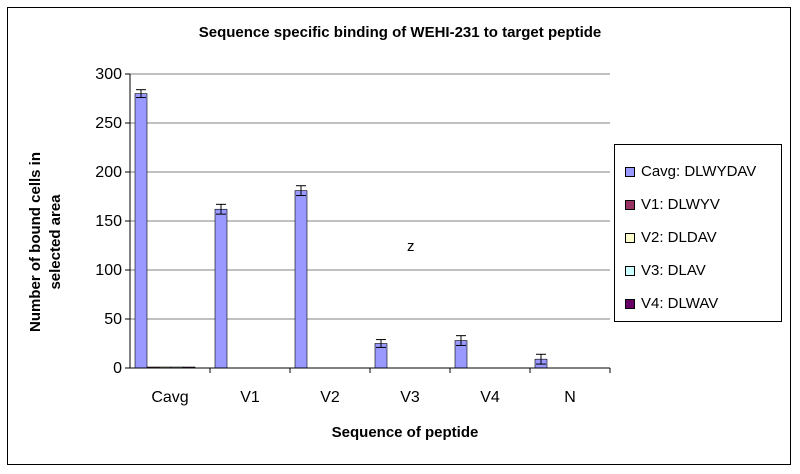 This screenshot has width=800, height=474. I want to click on y-tick-label: 250, so click(108, 123).